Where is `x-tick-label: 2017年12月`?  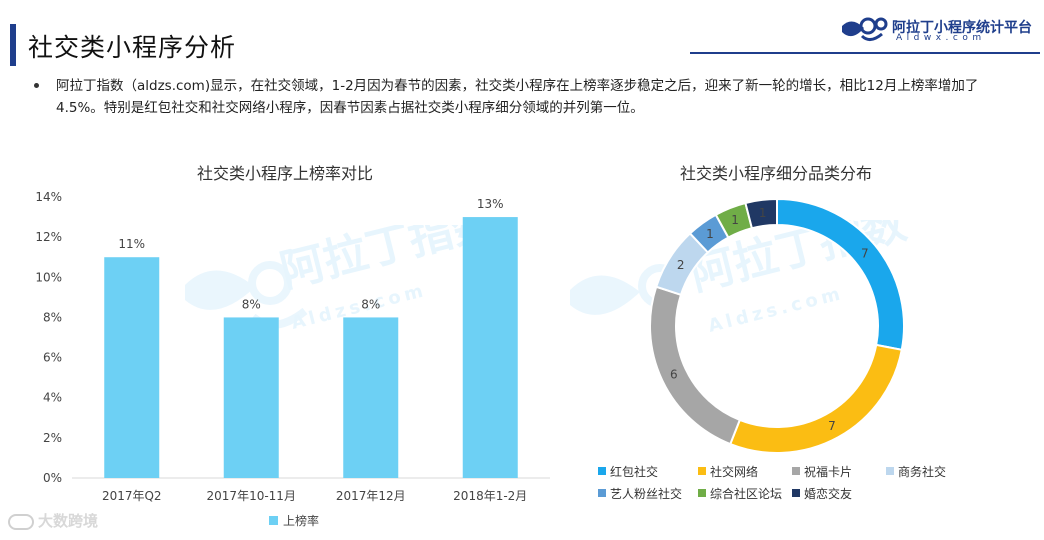 x-tick-label: 2017年12月 is located at coordinates (371, 496).